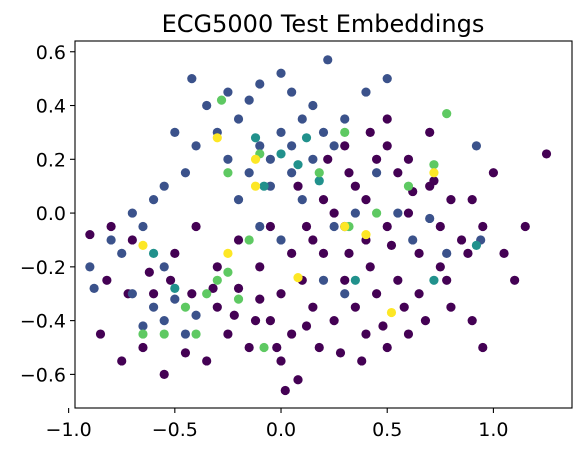 This screenshot has height=449, width=579. What do you see at coordinates (51, 53) in the screenshot?
I see `y-tick-label: 0.6` at bounding box center [51, 53].